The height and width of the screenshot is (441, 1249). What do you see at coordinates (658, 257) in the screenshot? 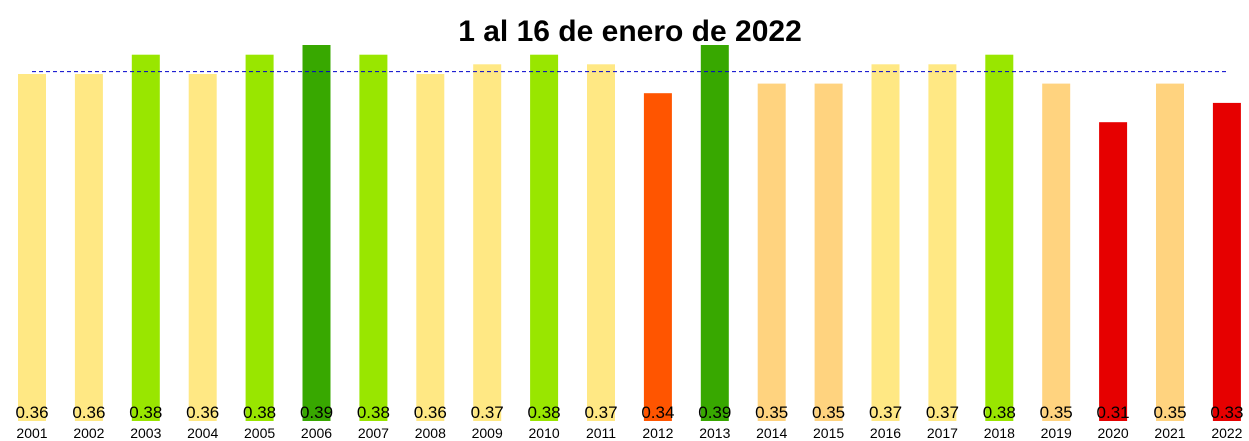
I see `bar-2012` at bounding box center [658, 257].